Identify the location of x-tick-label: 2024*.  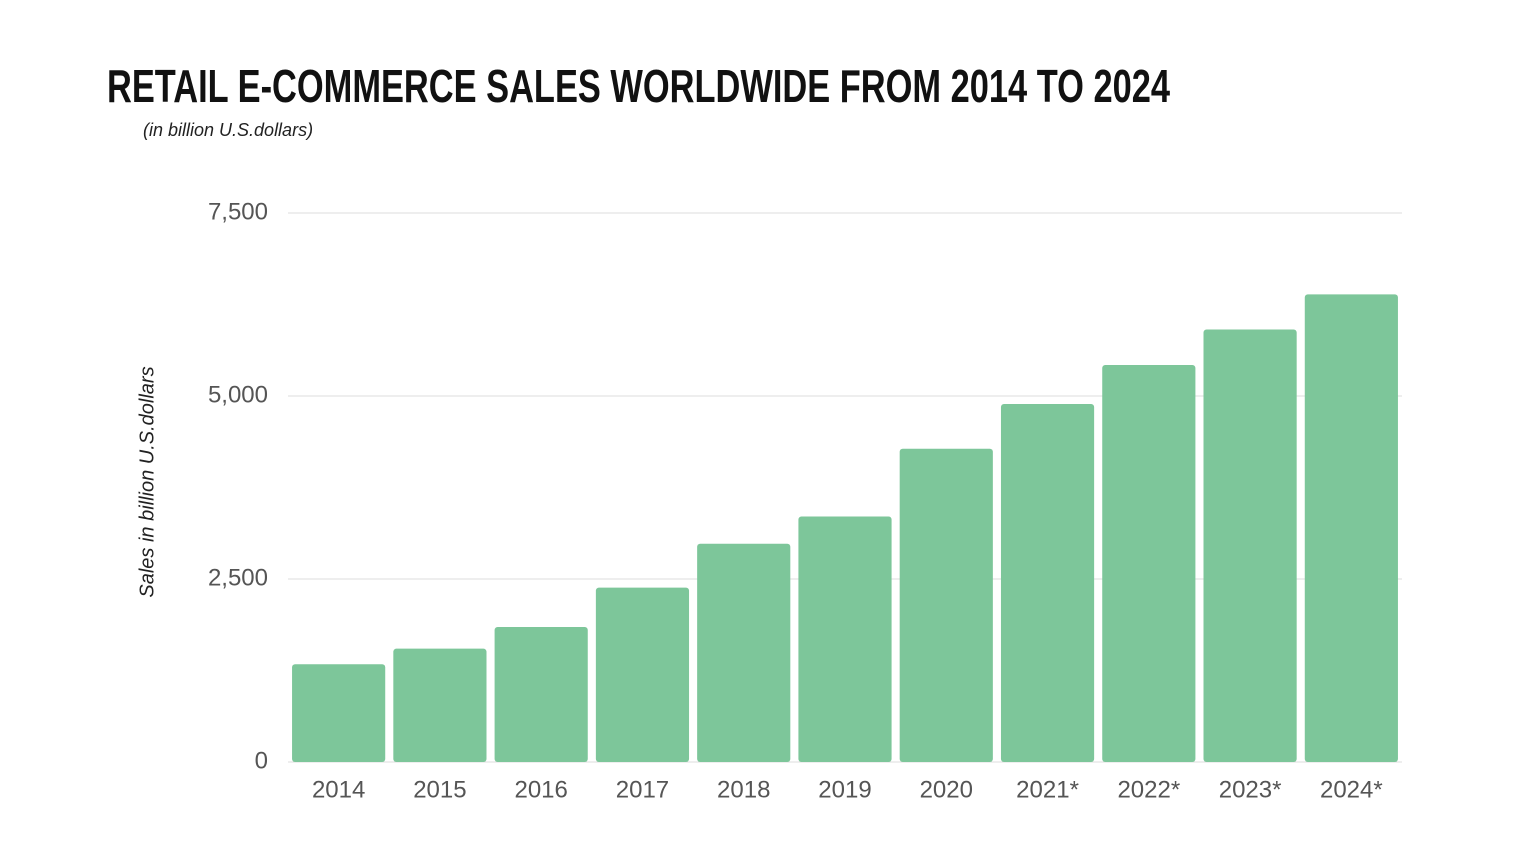
(1351, 789).